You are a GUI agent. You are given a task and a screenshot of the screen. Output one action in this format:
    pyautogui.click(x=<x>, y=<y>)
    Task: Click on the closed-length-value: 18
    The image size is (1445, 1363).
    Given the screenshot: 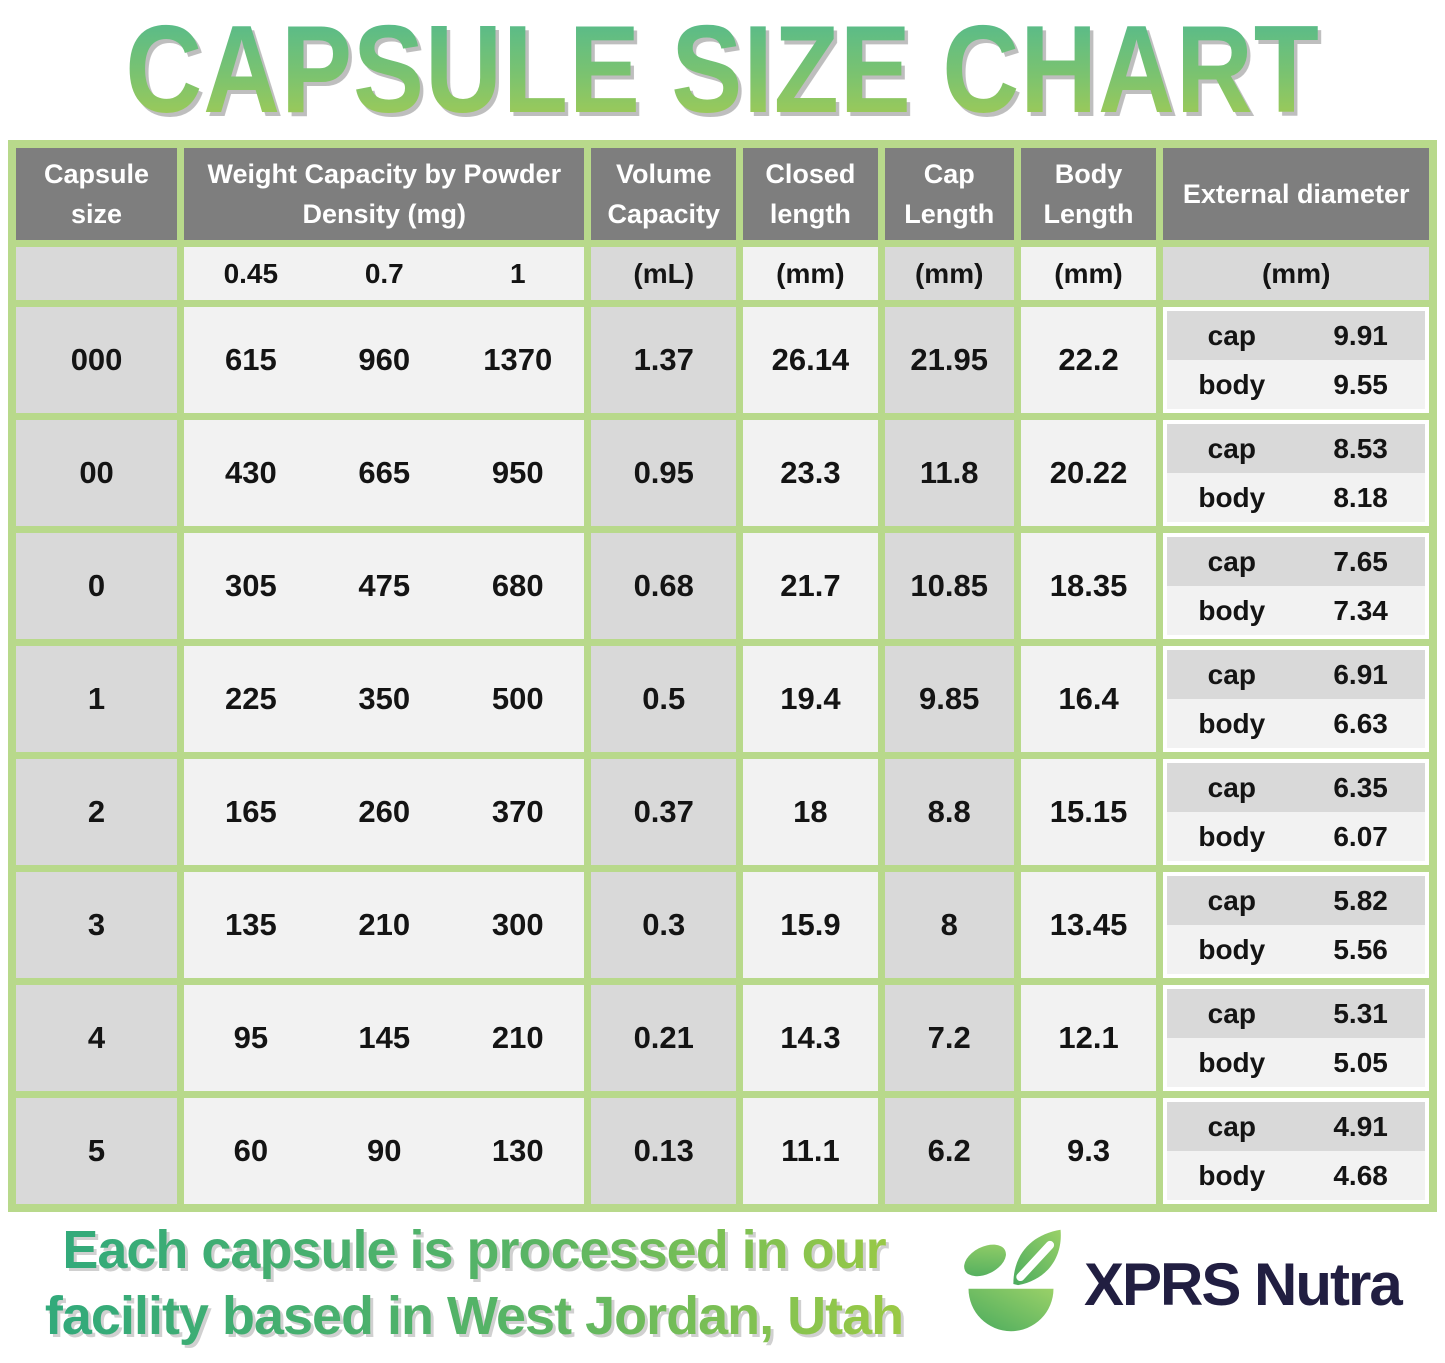 What is the action you would take?
    pyautogui.click(x=810, y=812)
    